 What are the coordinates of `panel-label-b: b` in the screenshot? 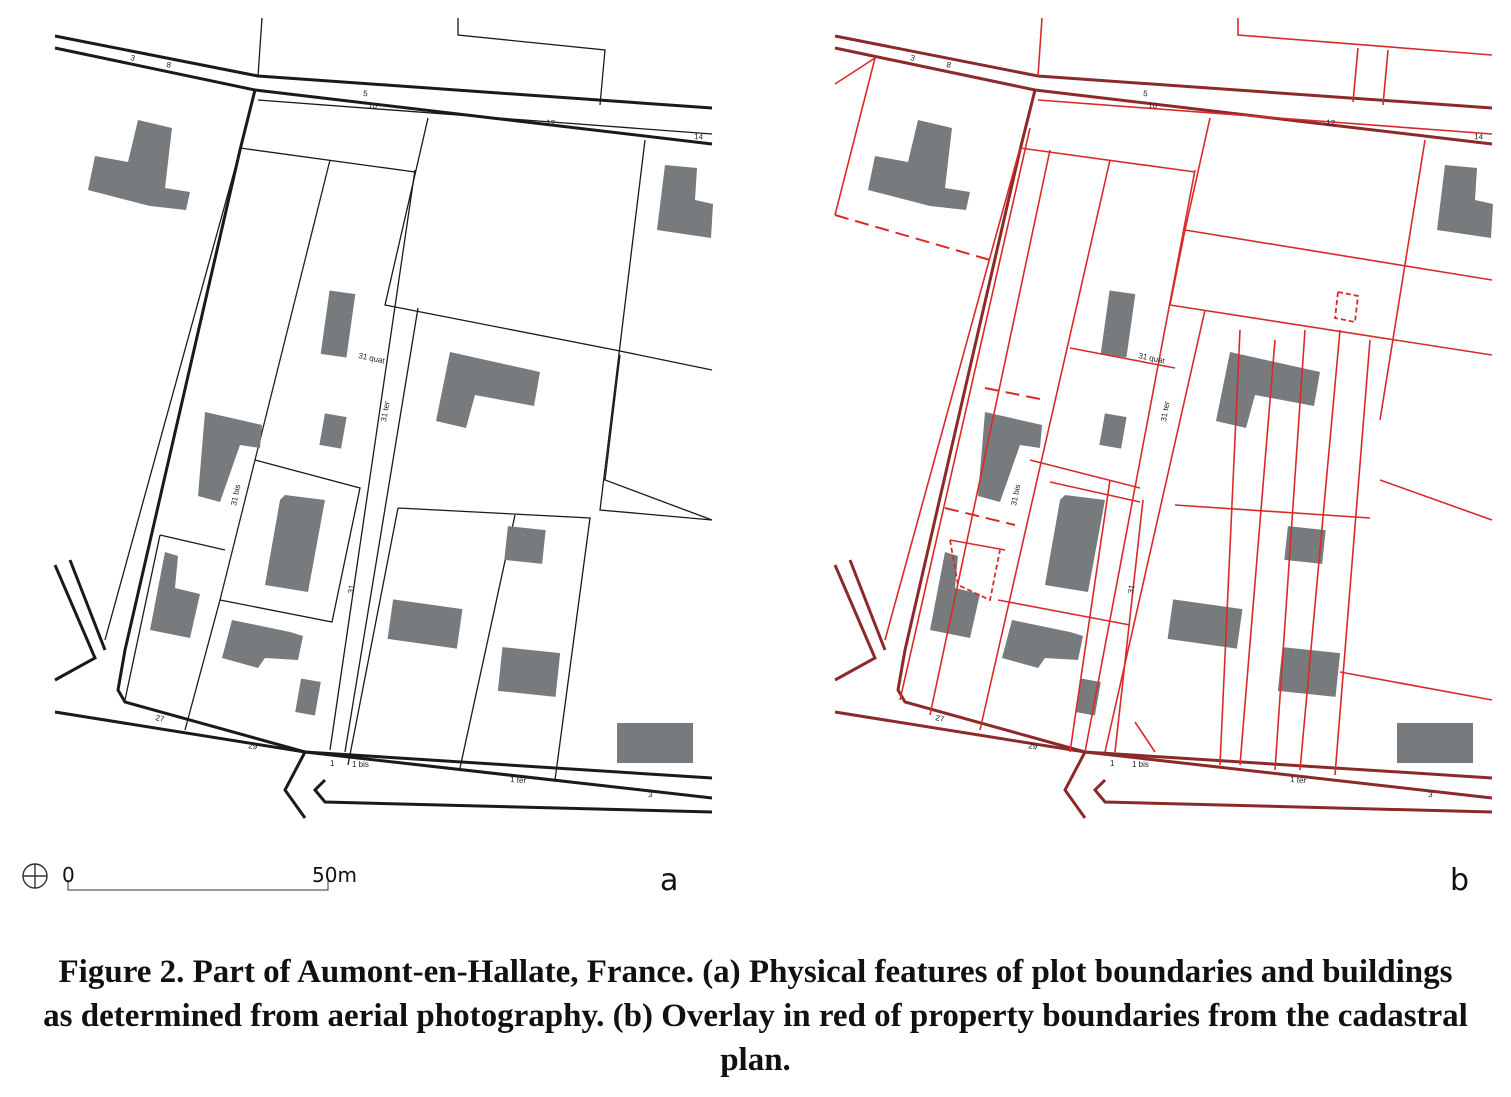 It's located at (1459, 880).